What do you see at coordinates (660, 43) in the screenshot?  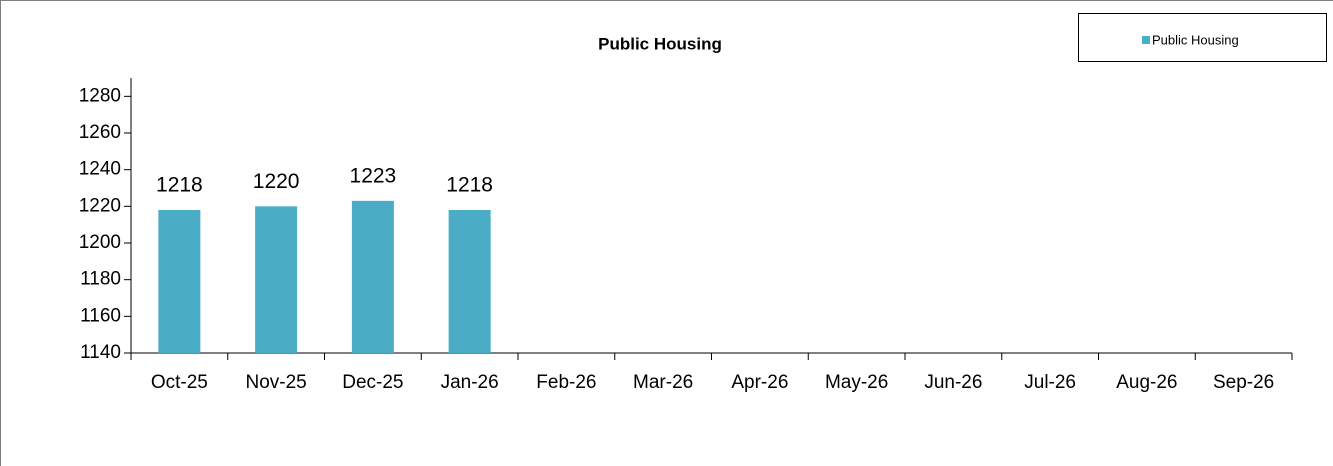 I see `chart-title: Public Housing` at bounding box center [660, 43].